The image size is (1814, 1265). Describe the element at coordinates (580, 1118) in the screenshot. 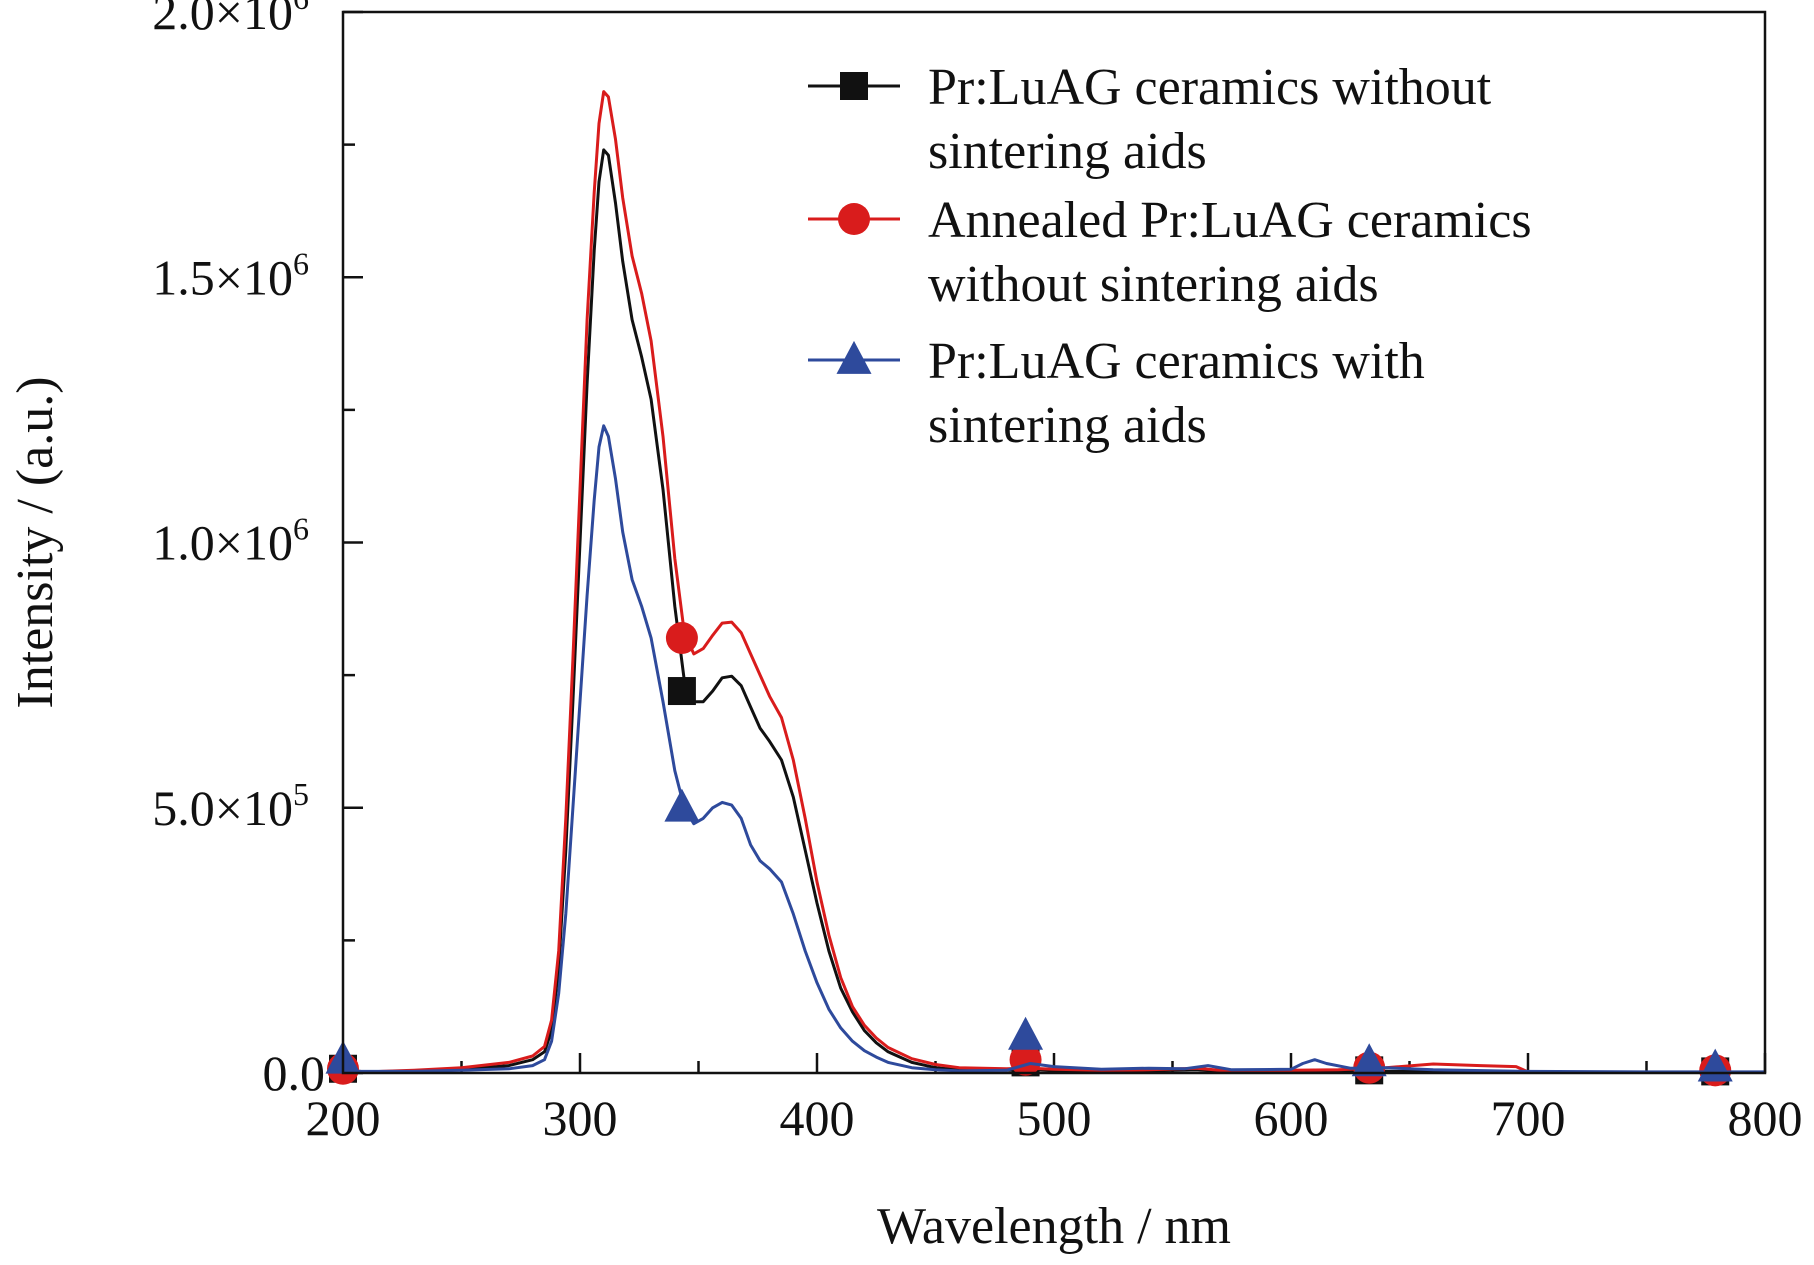

I see `x-tick-label: 300` at that location.